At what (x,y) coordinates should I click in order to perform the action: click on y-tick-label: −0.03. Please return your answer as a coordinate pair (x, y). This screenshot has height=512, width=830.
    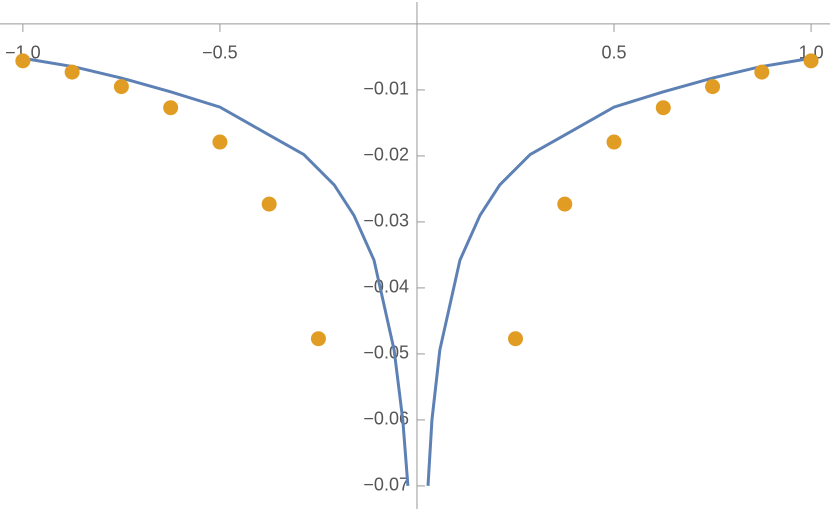
    Looking at the image, I should click on (386, 221).